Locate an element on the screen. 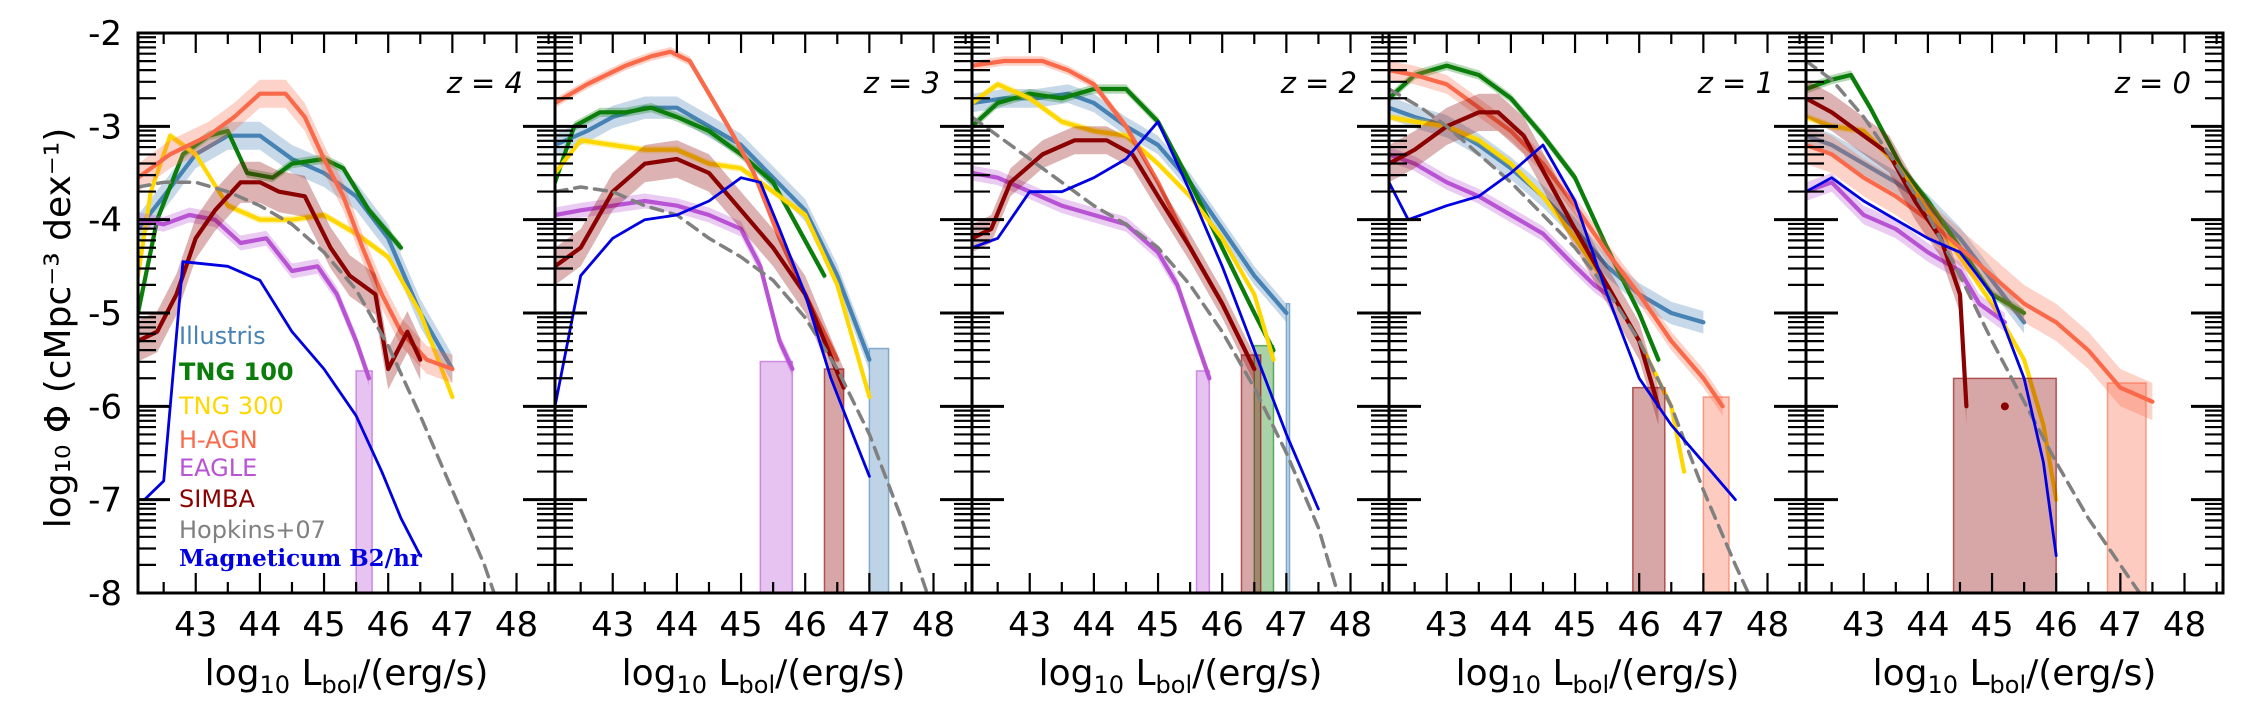 The image size is (2246, 712). legend-entry: Magneticum B2/hr is located at coordinates (301, 558).